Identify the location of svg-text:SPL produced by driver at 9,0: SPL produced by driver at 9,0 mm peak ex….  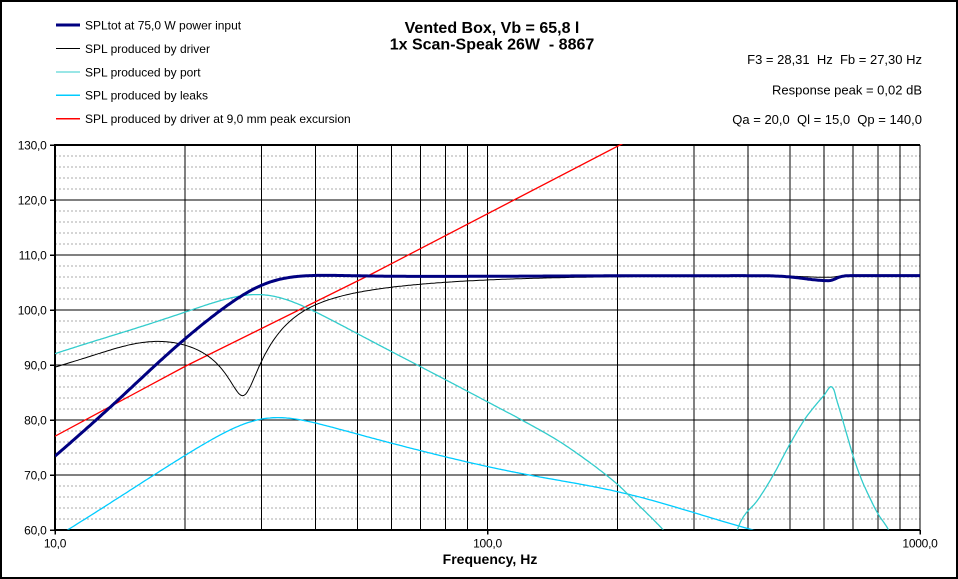
(218, 119).